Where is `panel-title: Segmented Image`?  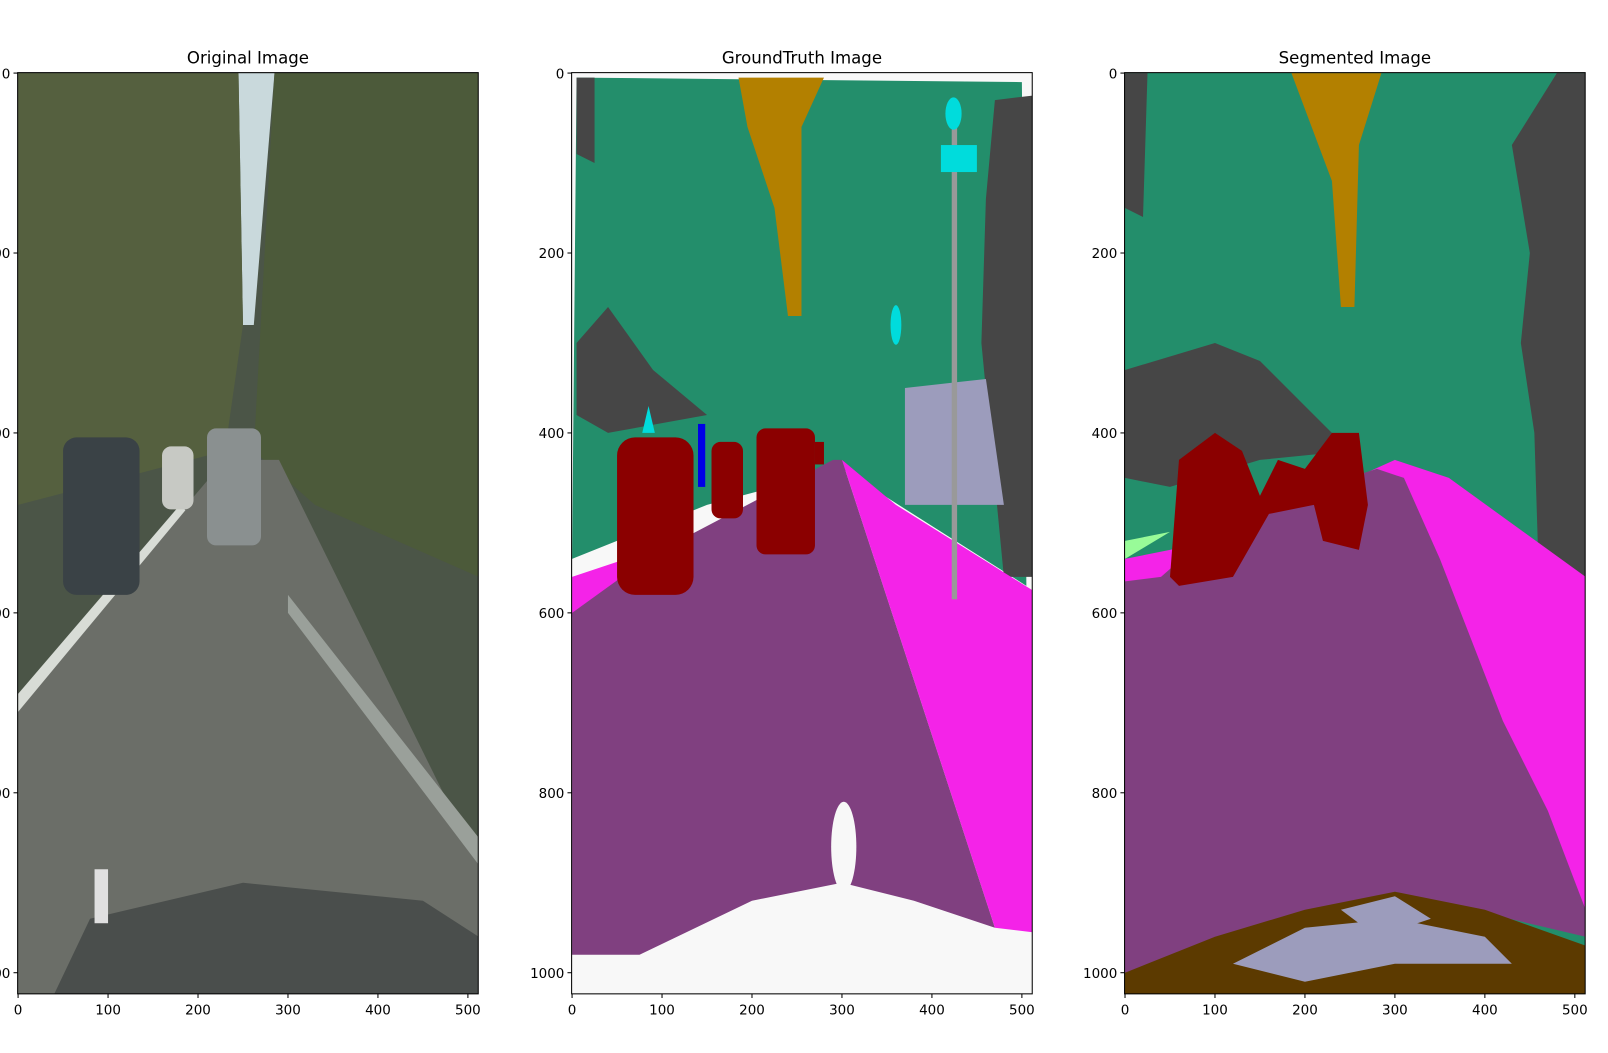 panel-title: Segmented Image is located at coordinates (1355, 57).